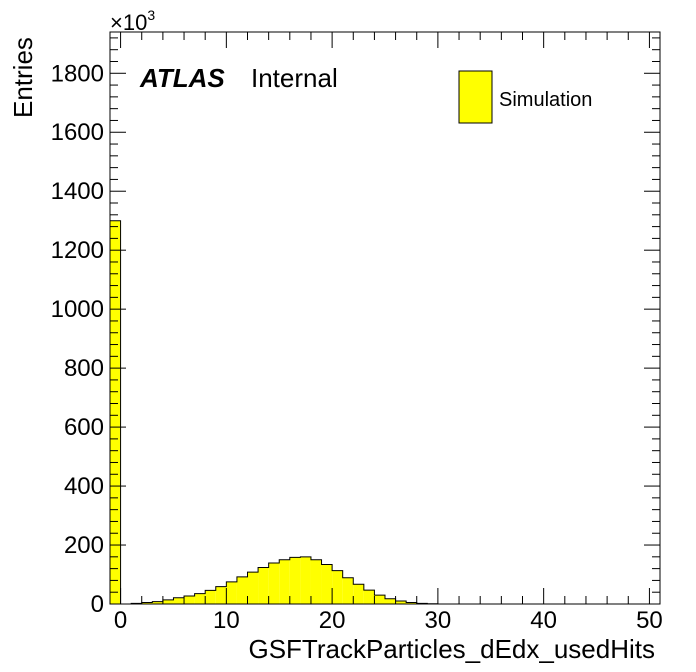  I want to click on y-tick-label: 600, so click(84, 427).